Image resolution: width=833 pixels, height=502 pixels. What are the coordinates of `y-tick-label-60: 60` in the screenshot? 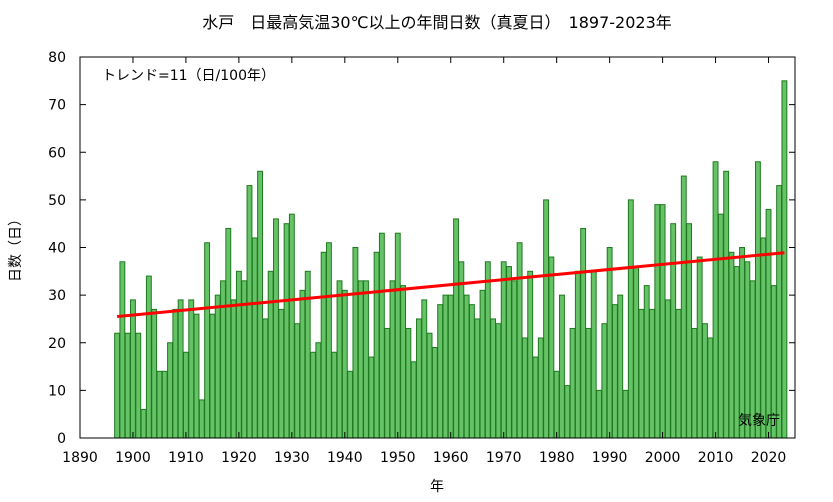 It's located at (57, 153).